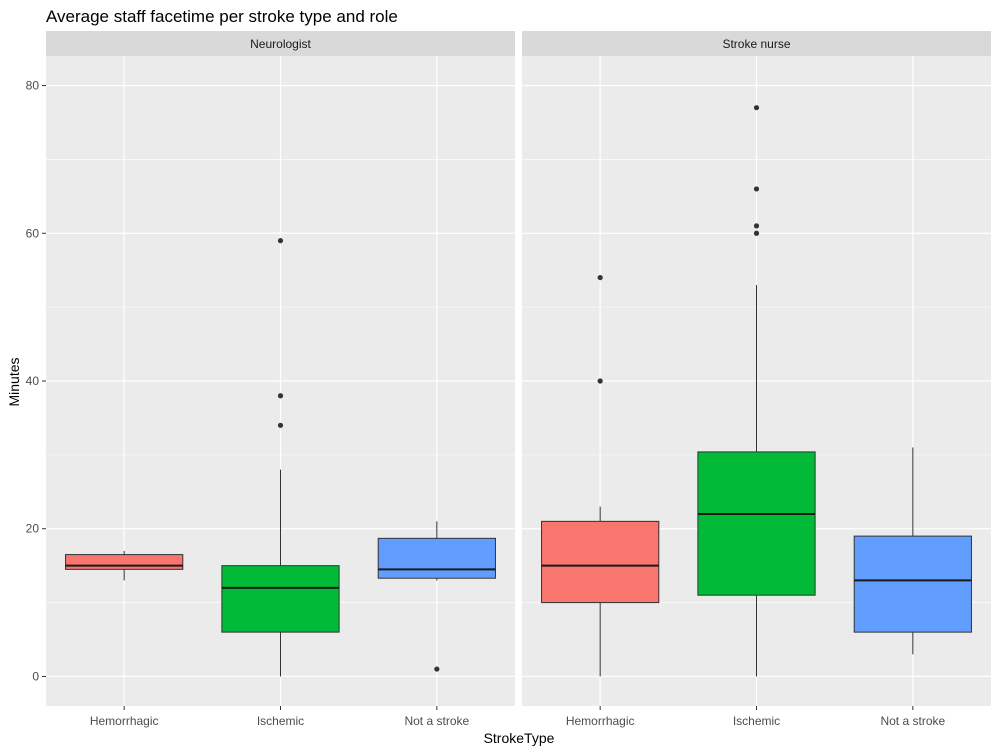 The height and width of the screenshot is (753, 1000). Describe the element at coordinates (14, 381) in the screenshot. I see `y-axis-title: Minutes` at that location.